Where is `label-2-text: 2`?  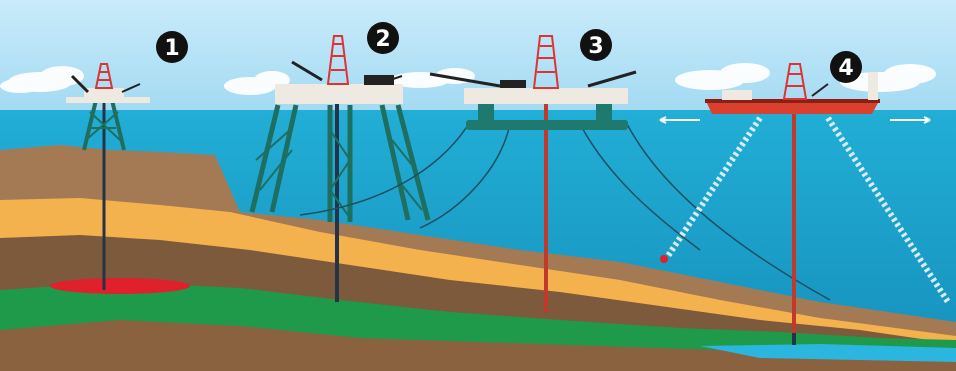
label-2-text: 2 is located at coordinates (382, 39).